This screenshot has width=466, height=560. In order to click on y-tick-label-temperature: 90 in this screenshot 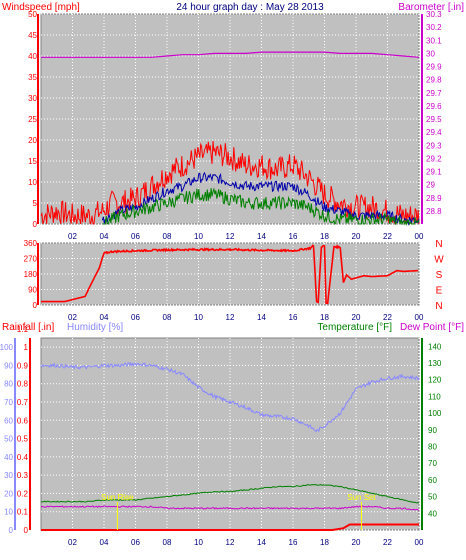, I will do `click(432, 430)`.